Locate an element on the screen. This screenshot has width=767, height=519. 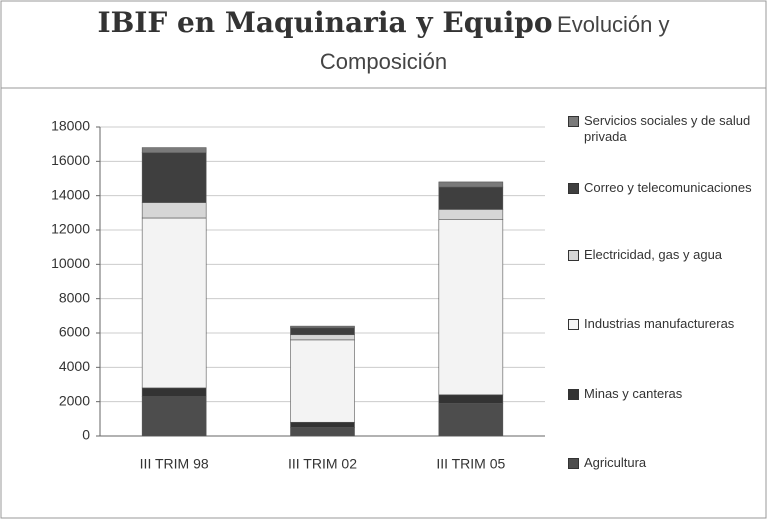
legend-item: Minas y canteras is located at coordinates (667, 394).